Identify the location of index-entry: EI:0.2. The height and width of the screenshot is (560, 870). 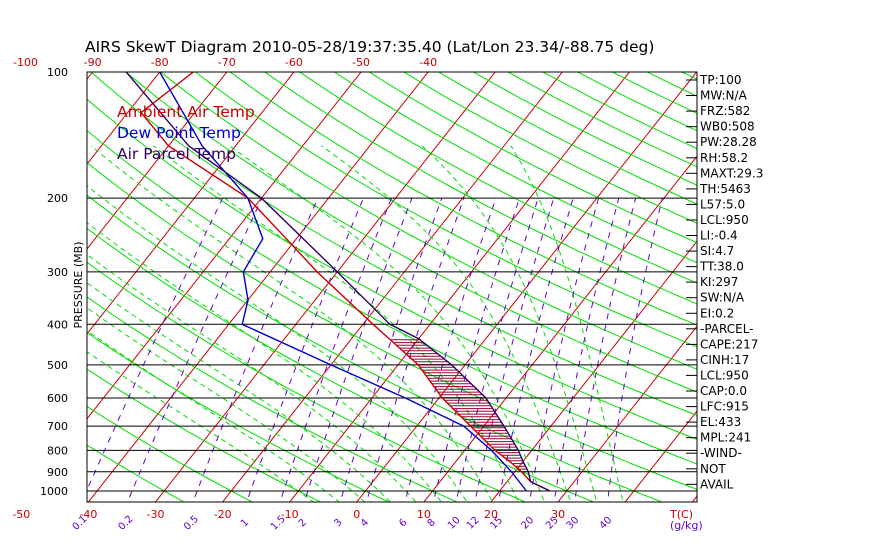
(717, 313).